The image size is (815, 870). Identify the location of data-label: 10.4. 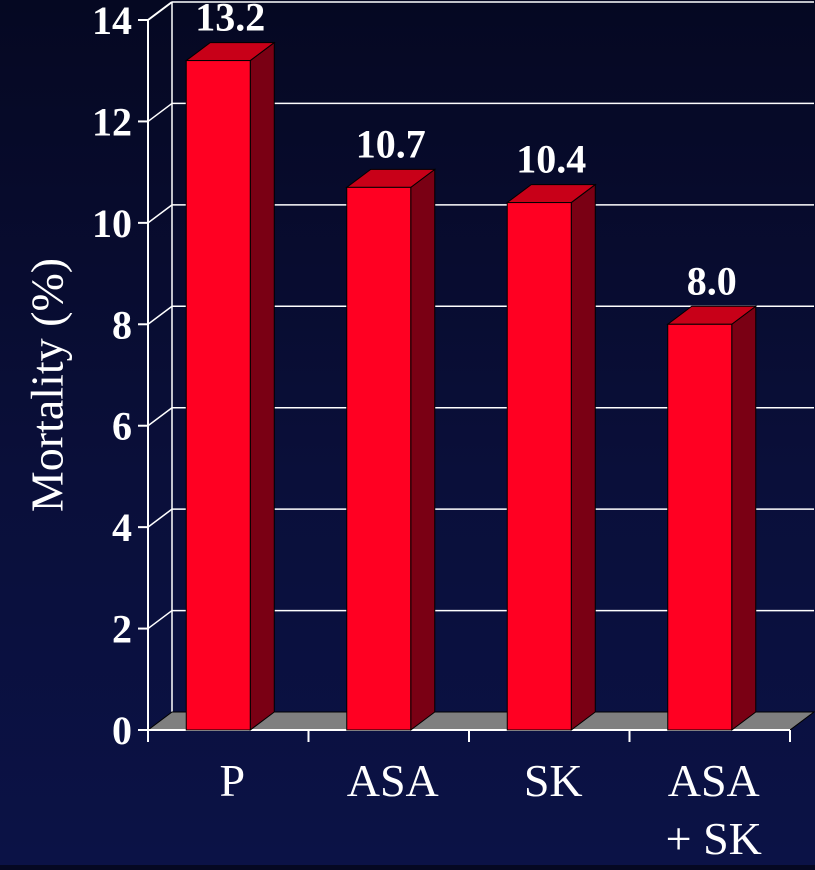
(551, 159).